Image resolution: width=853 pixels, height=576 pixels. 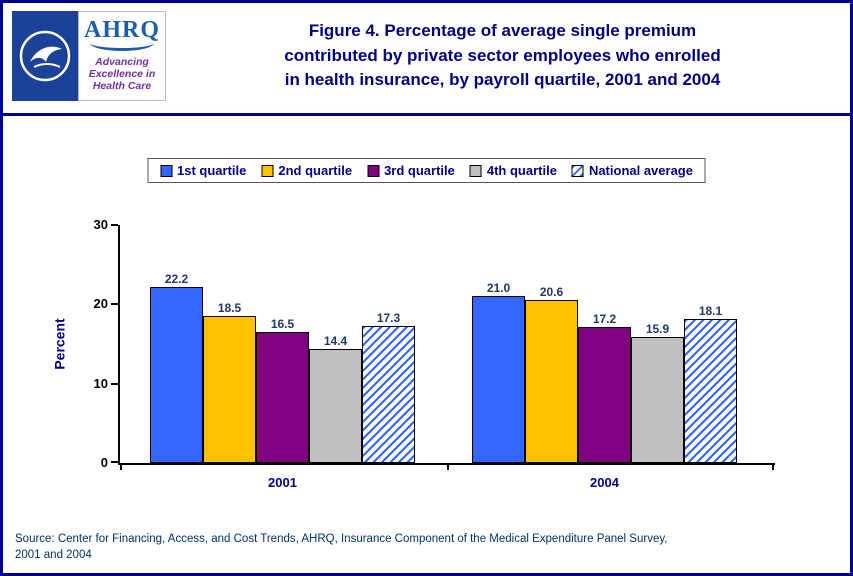 I want to click on bar-column: 20.6, so click(x=551, y=374).